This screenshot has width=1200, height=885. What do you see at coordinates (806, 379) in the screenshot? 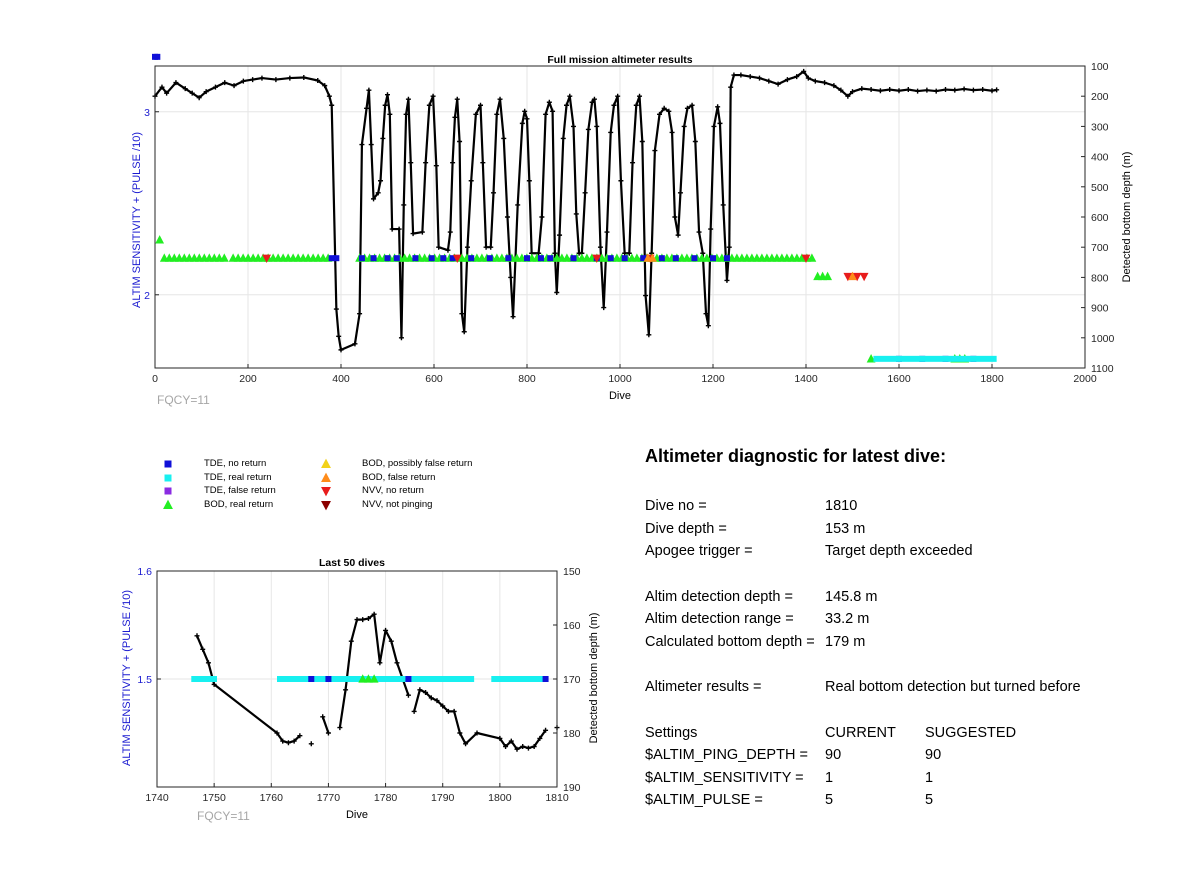
I see `x-tick-label: 1400` at bounding box center [806, 379].